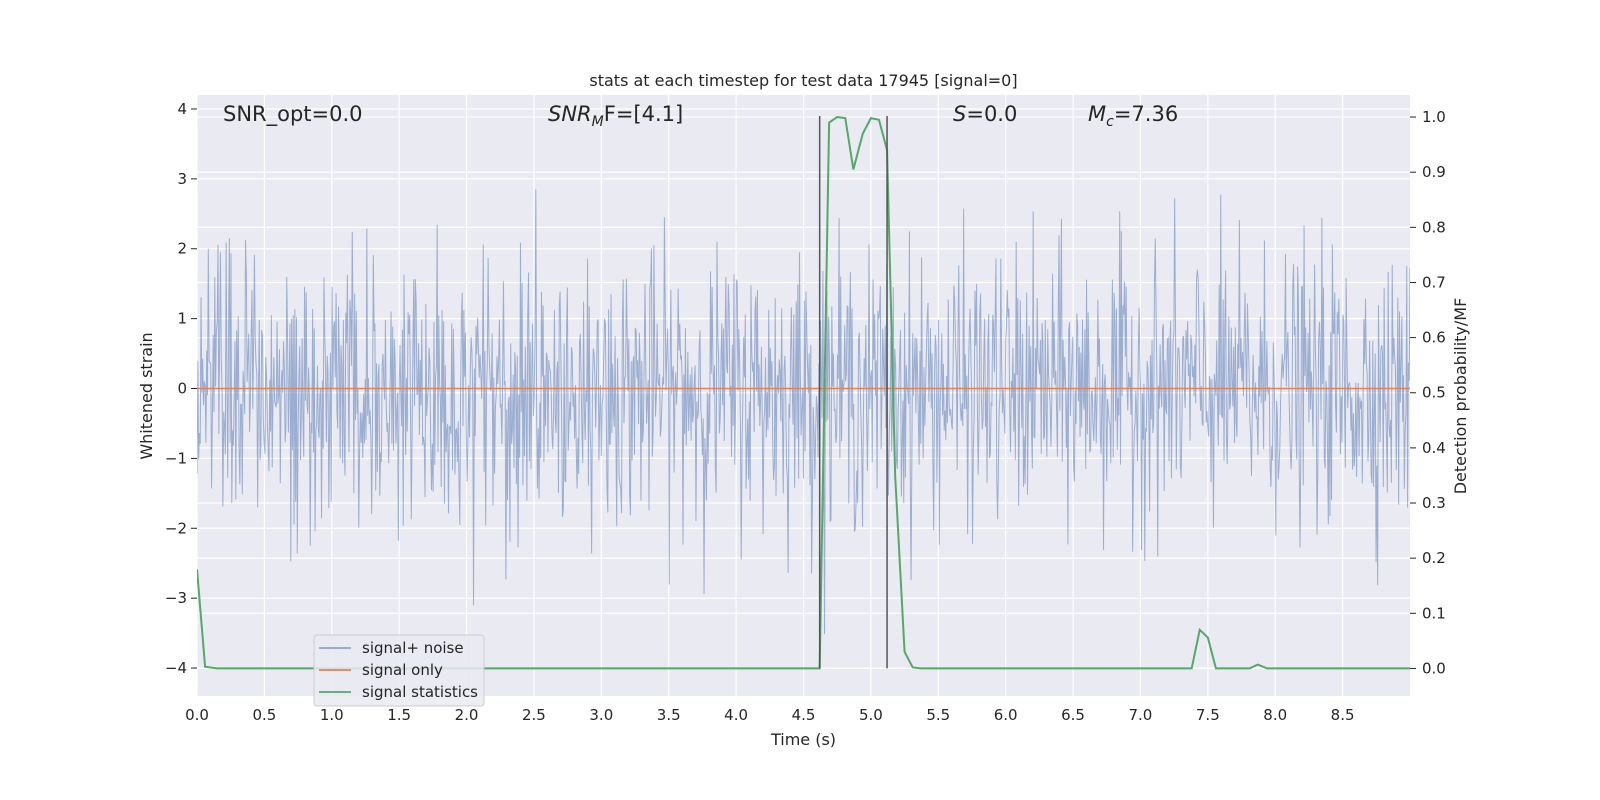 Image resolution: width=1600 pixels, height=800 pixels. Describe the element at coordinates (1110, 122) in the screenshot. I see `annotation-mc-sub: c` at that location.